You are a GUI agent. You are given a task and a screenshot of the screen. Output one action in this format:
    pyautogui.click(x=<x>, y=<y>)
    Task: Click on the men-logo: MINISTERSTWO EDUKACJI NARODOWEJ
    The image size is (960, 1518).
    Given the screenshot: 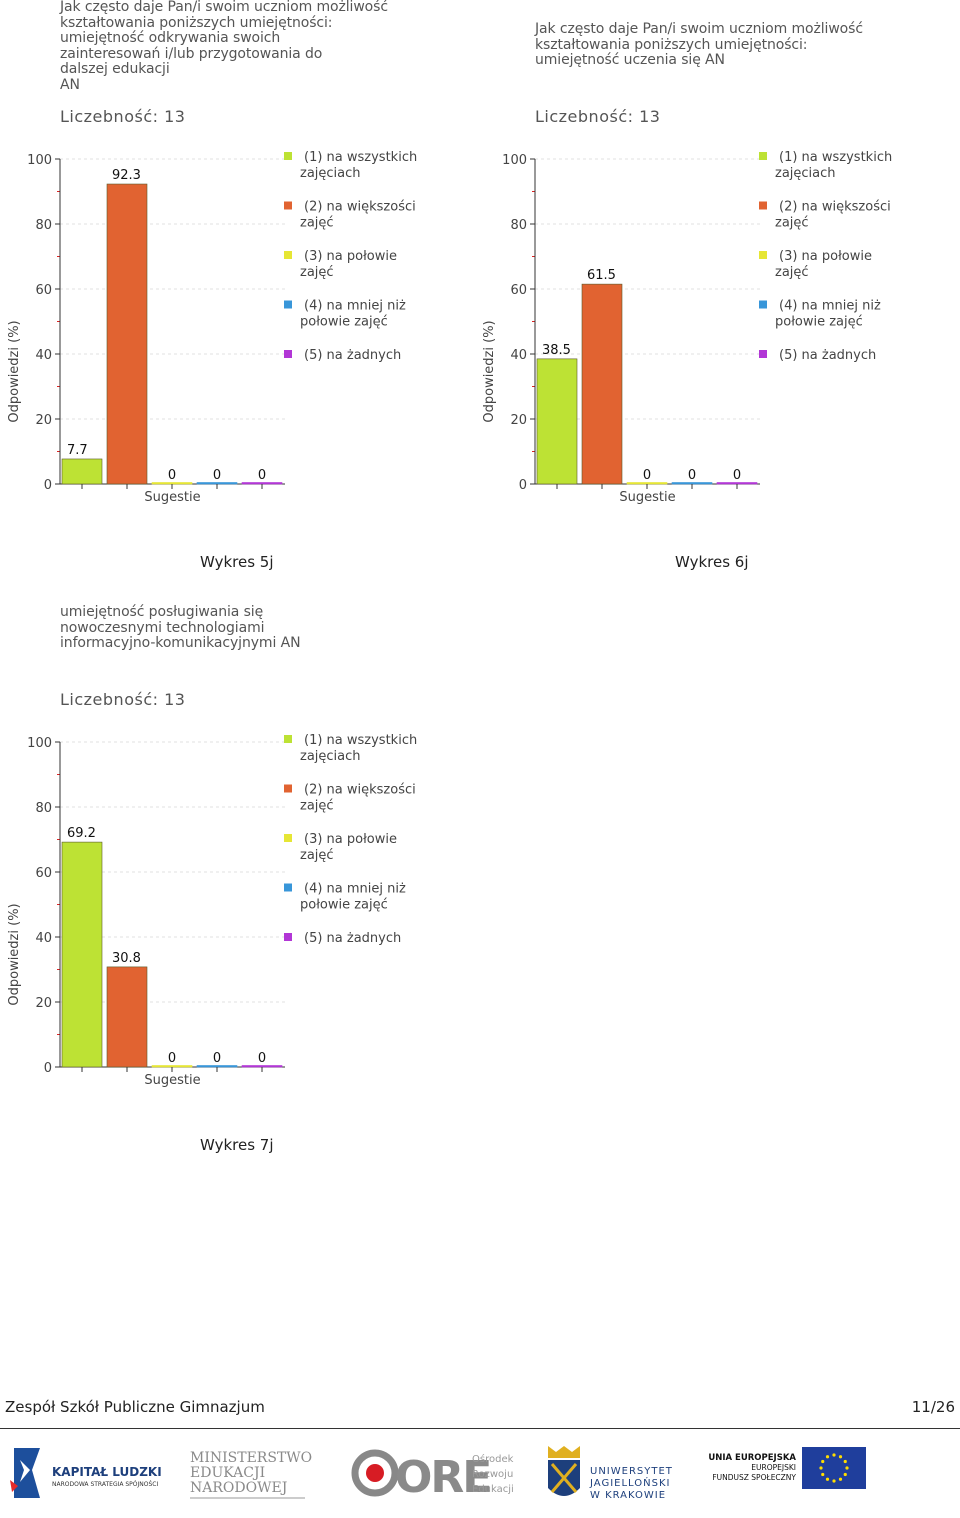 What is the action you would take?
    pyautogui.click(x=251, y=1474)
    